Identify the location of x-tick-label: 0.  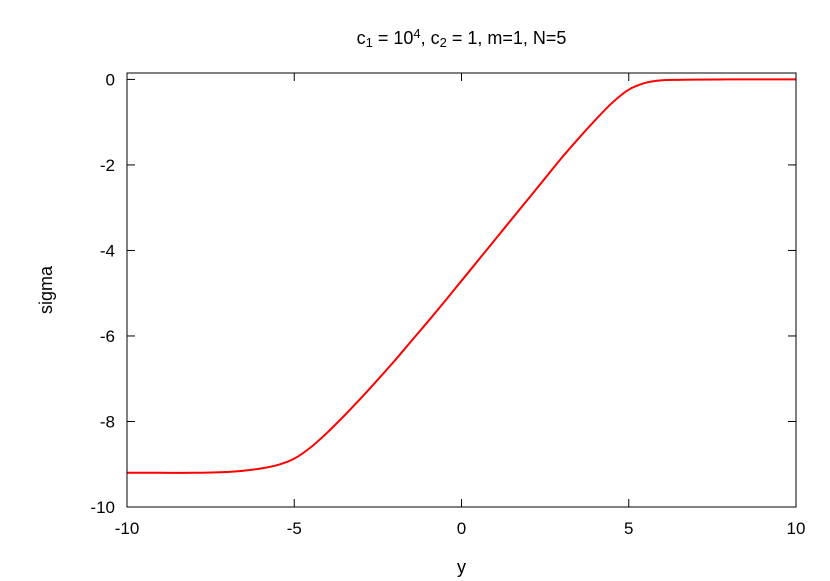
(461, 528).